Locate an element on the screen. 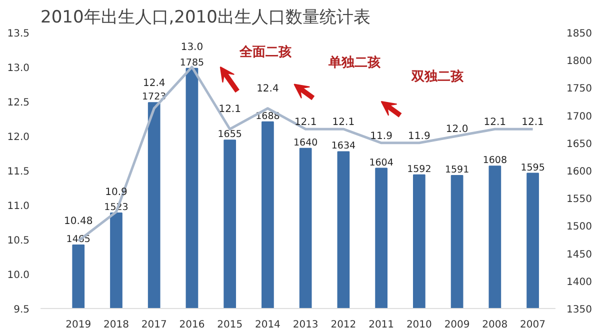 The height and width of the screenshot is (330, 600). data-label: 10.48 is located at coordinates (78, 221).